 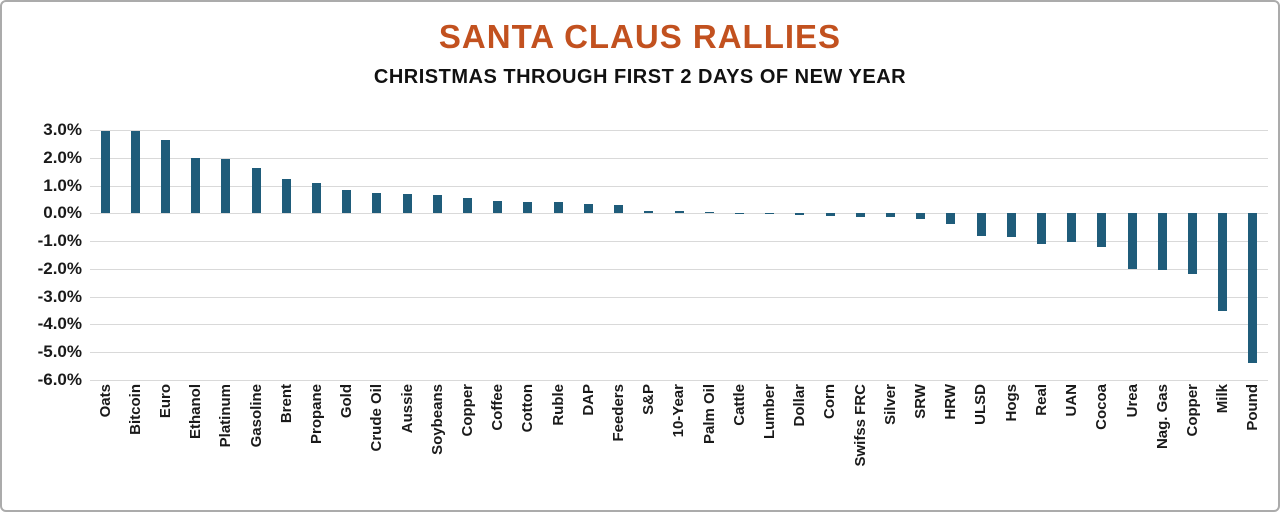 I want to click on y-tick-label: 0.0%, so click(x=62, y=213).